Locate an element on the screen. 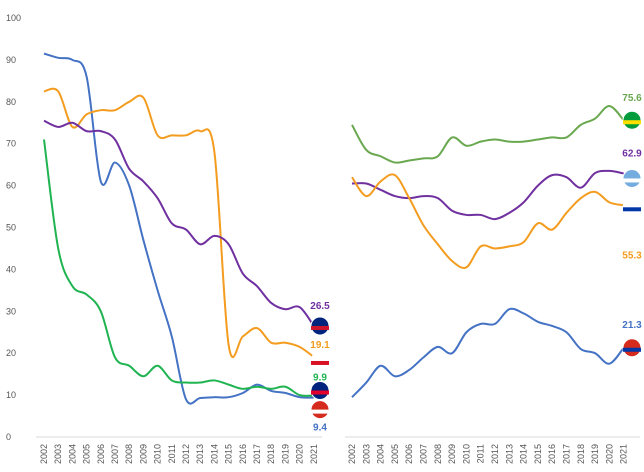 This screenshot has height=472, width=644. y-tick-label: 100 is located at coordinates (13, 18).